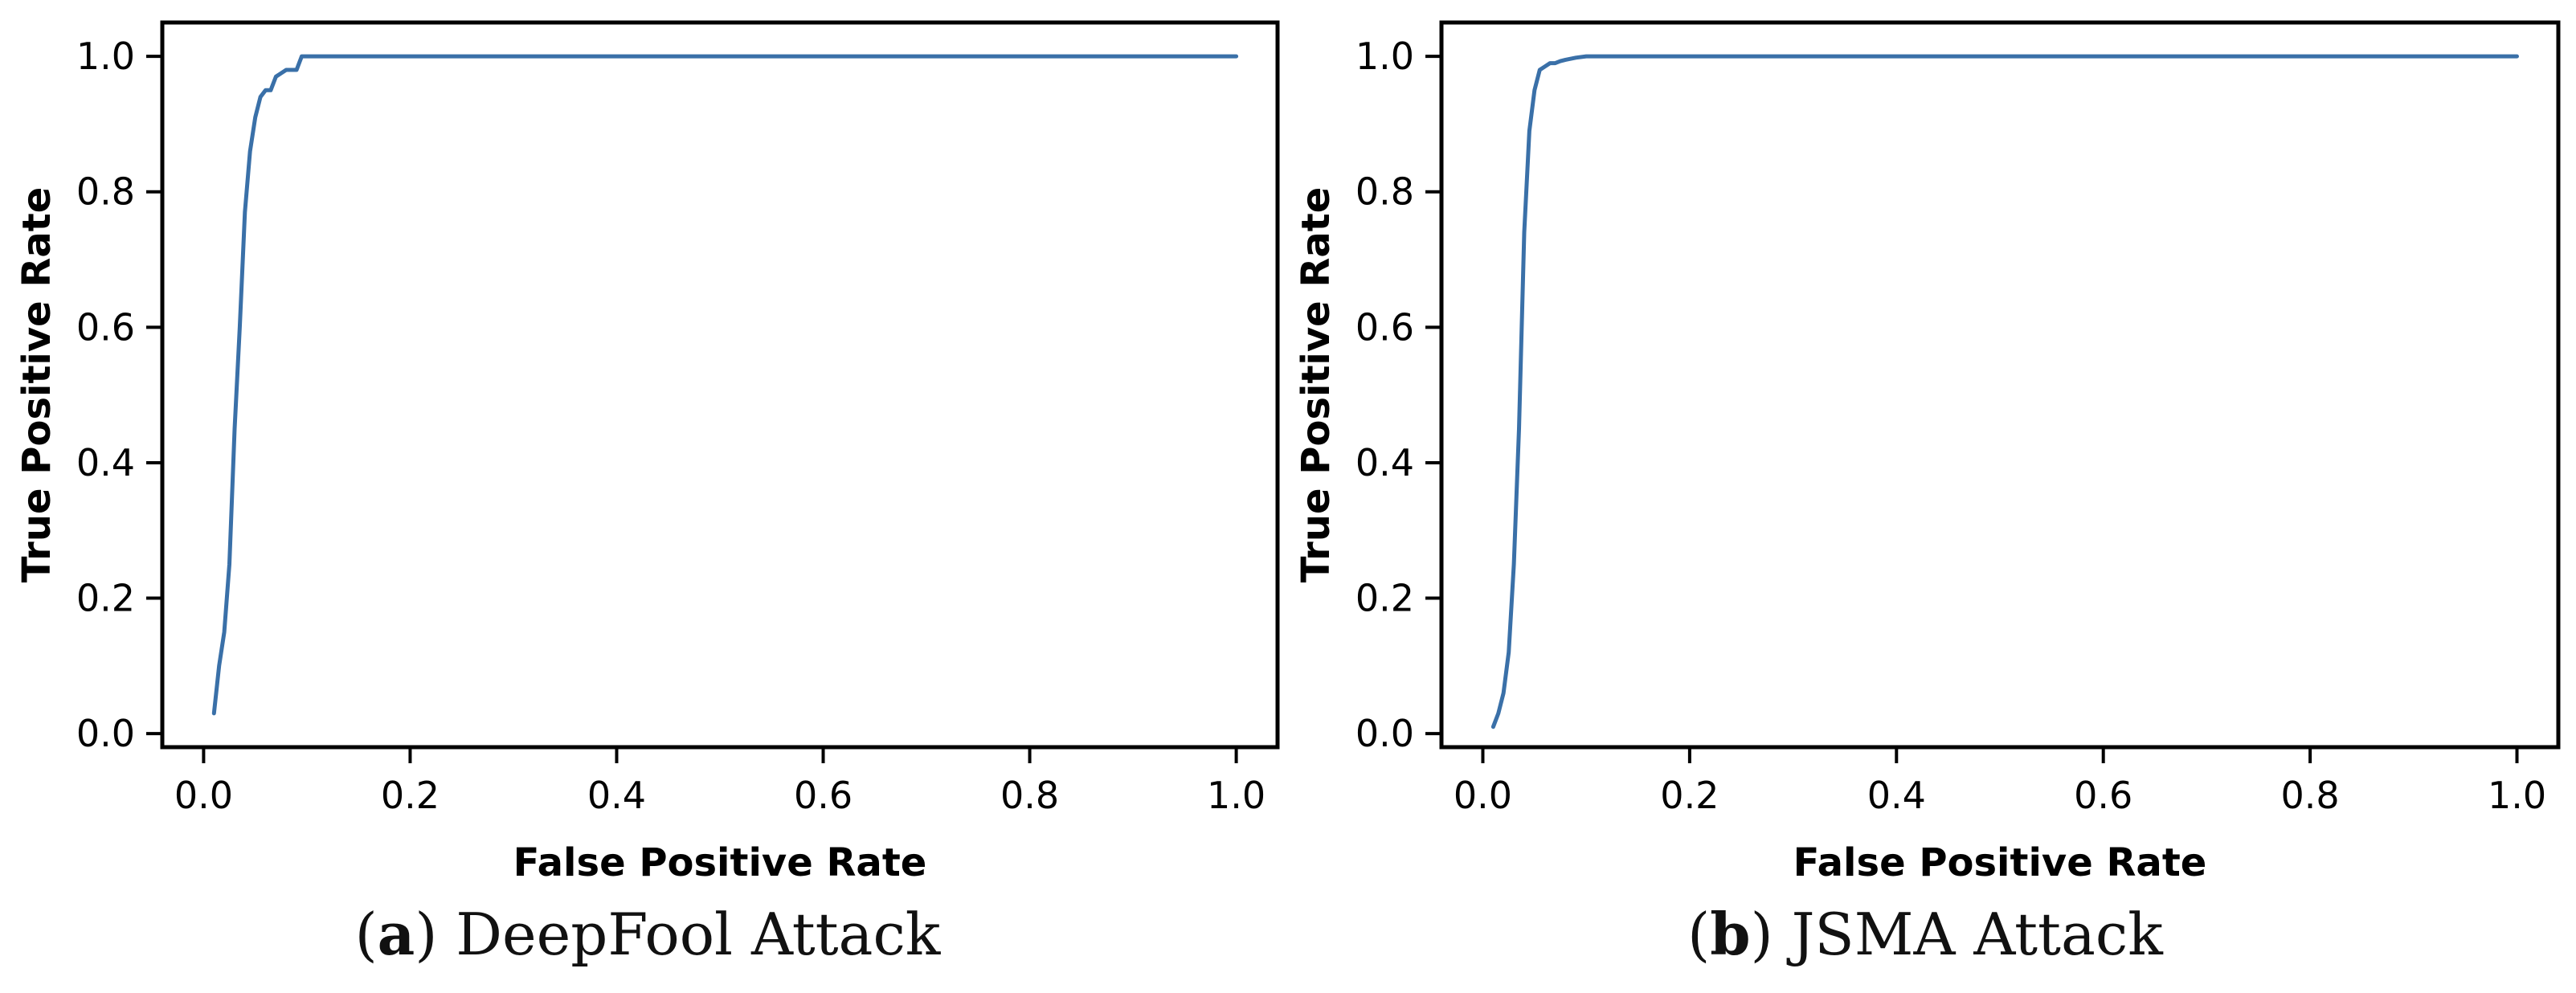 The height and width of the screenshot is (993, 2576). I want to click on caption-a-label: a, so click(396, 934).